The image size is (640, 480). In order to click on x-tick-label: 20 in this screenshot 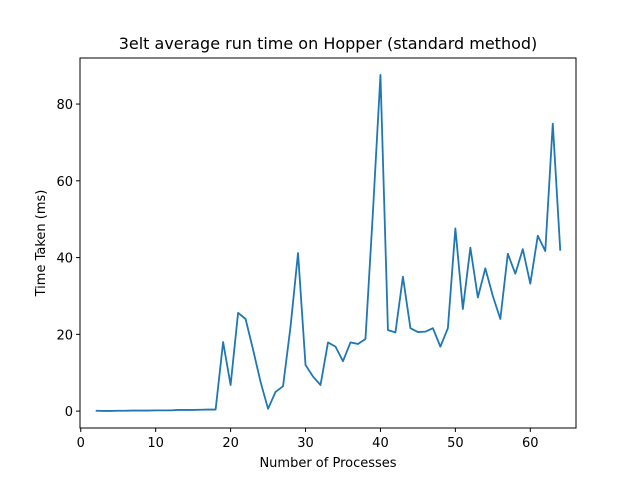, I will do `click(230, 443)`.